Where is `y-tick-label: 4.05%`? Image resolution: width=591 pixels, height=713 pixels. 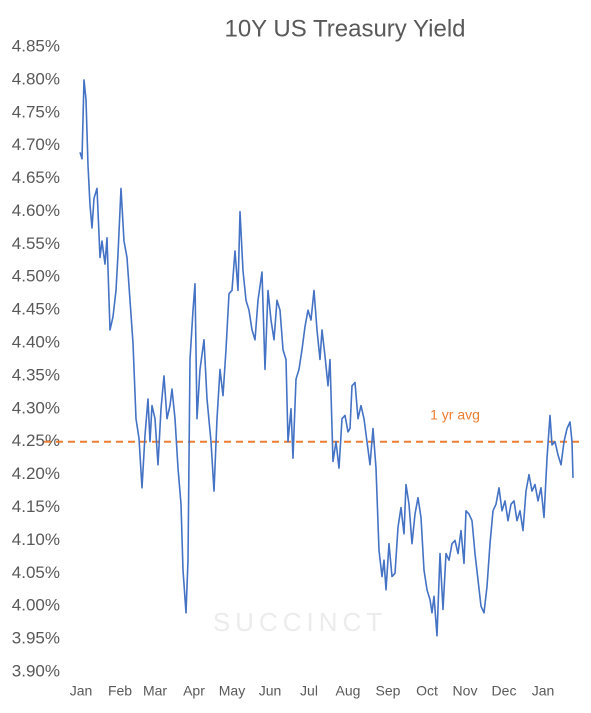 y-tick-label: 4.05% is located at coordinates (36, 572).